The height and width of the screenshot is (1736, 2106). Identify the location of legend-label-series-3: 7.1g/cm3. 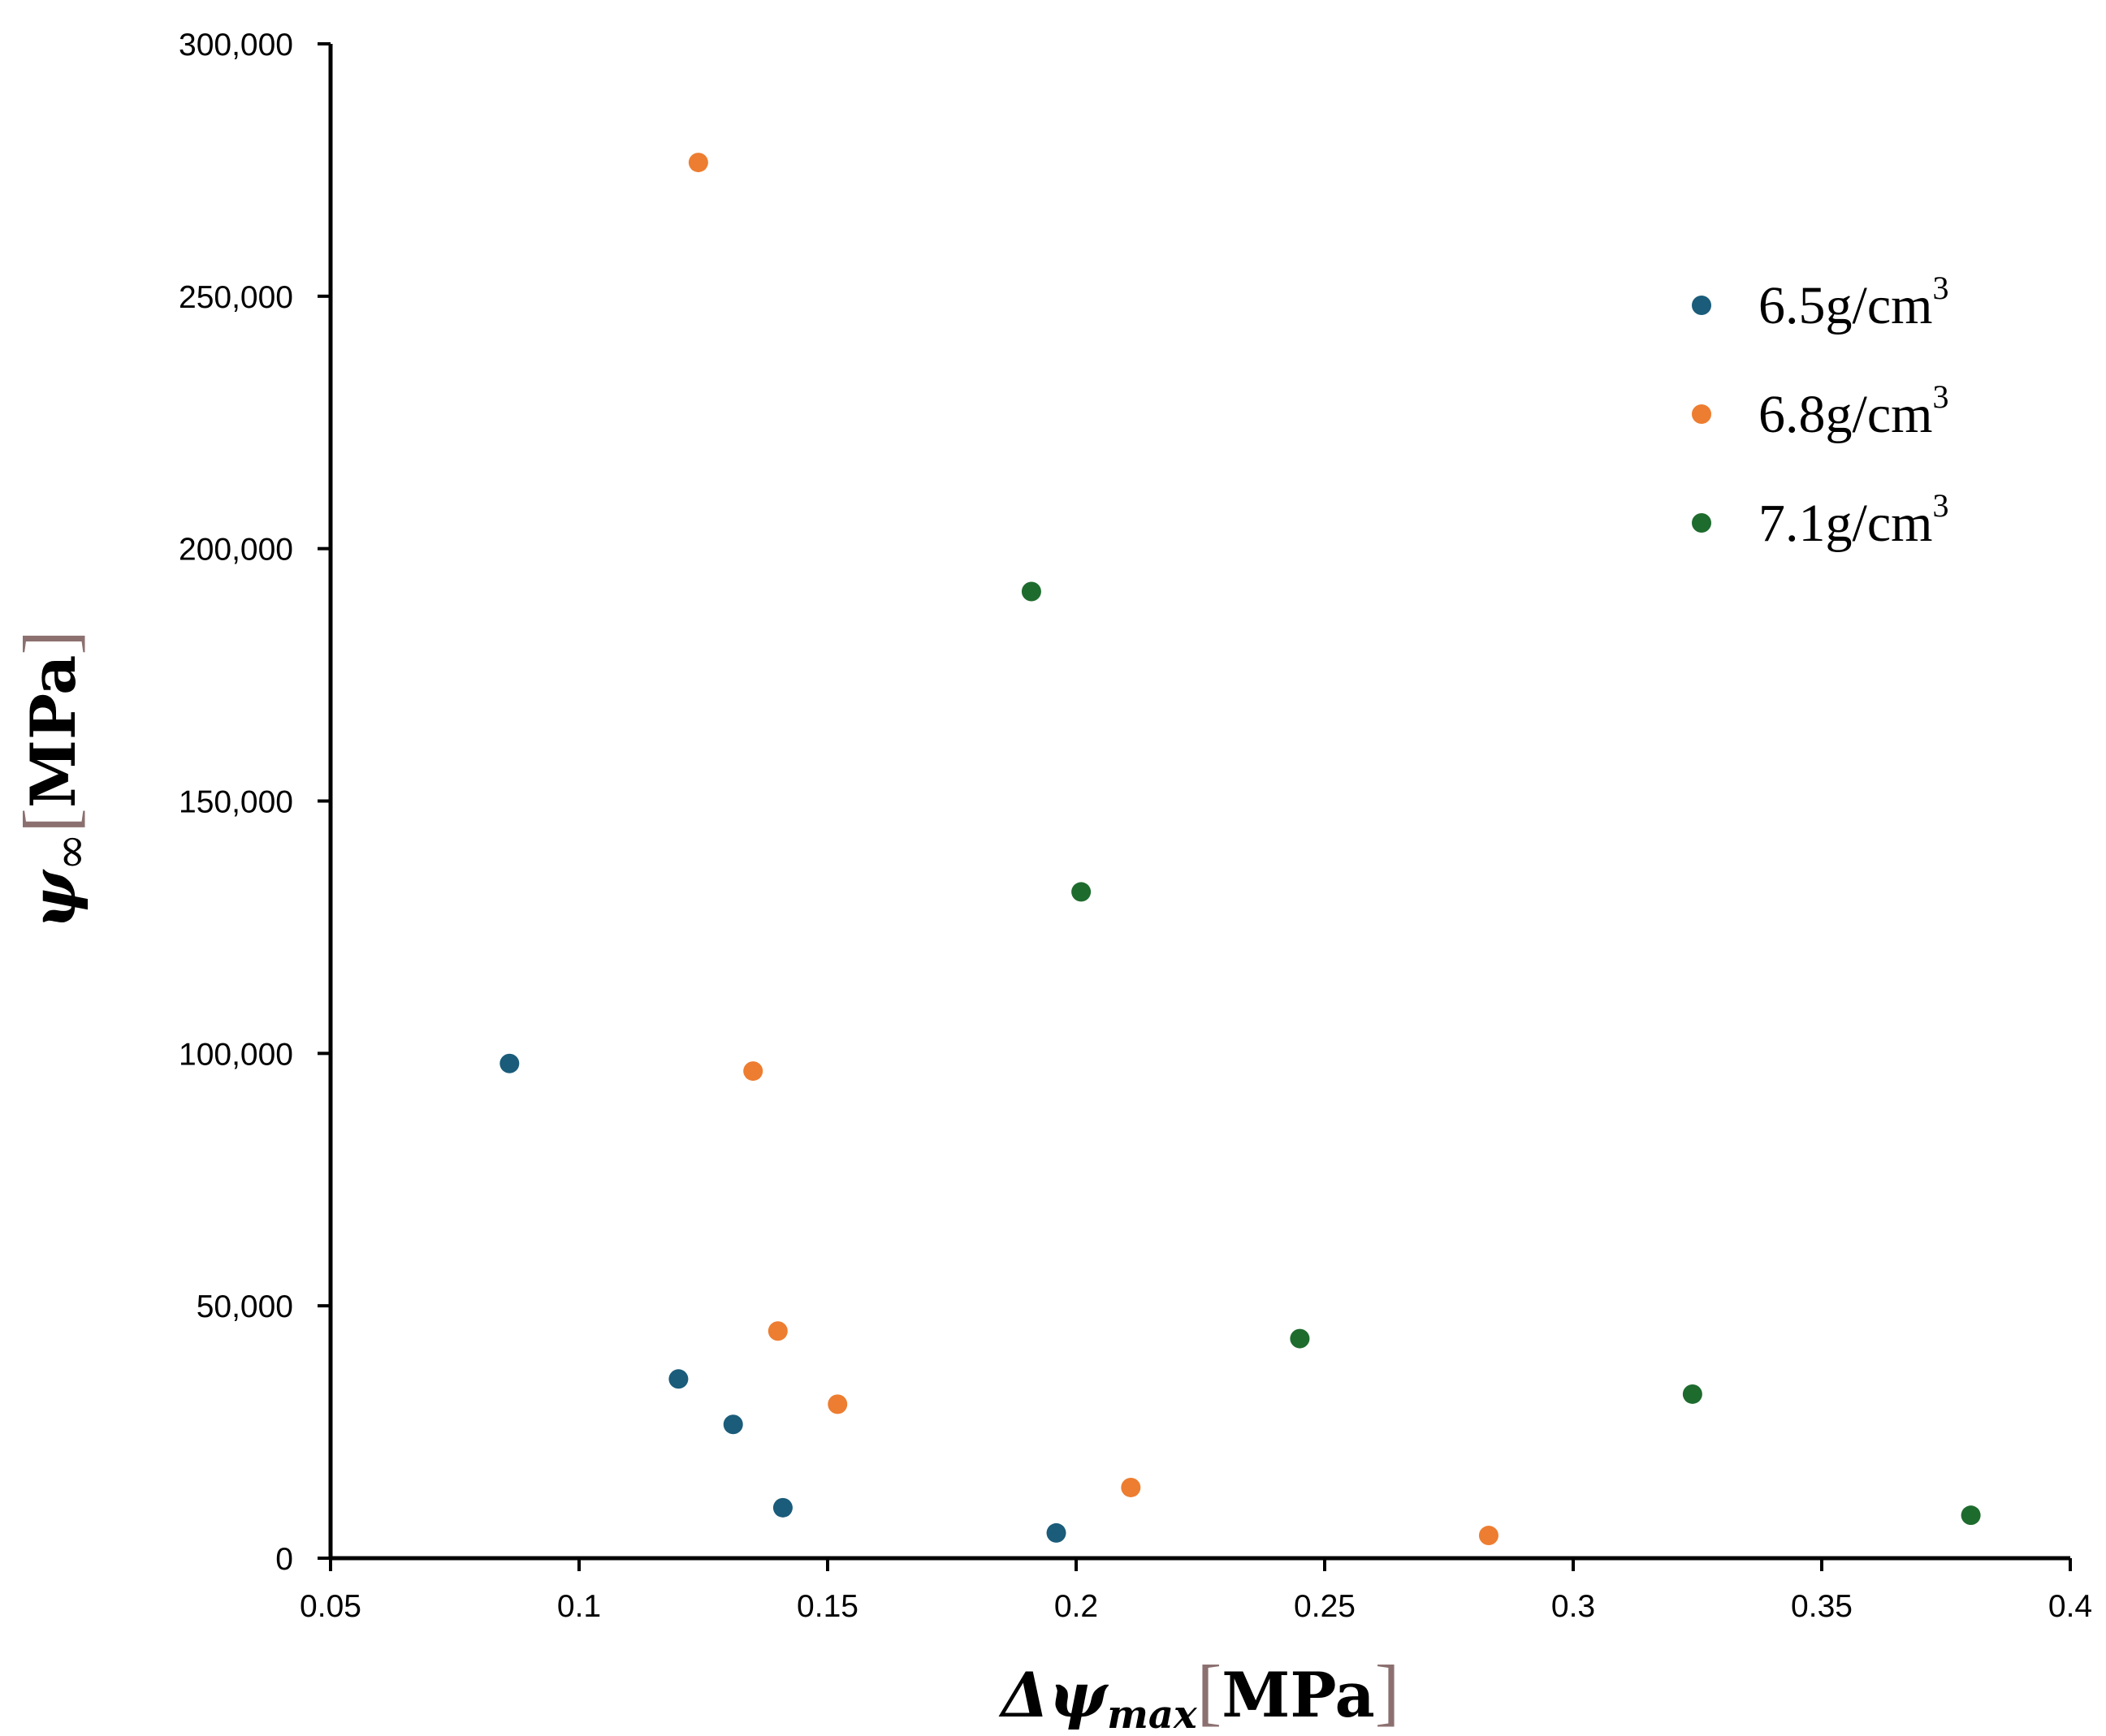
(1853, 520).